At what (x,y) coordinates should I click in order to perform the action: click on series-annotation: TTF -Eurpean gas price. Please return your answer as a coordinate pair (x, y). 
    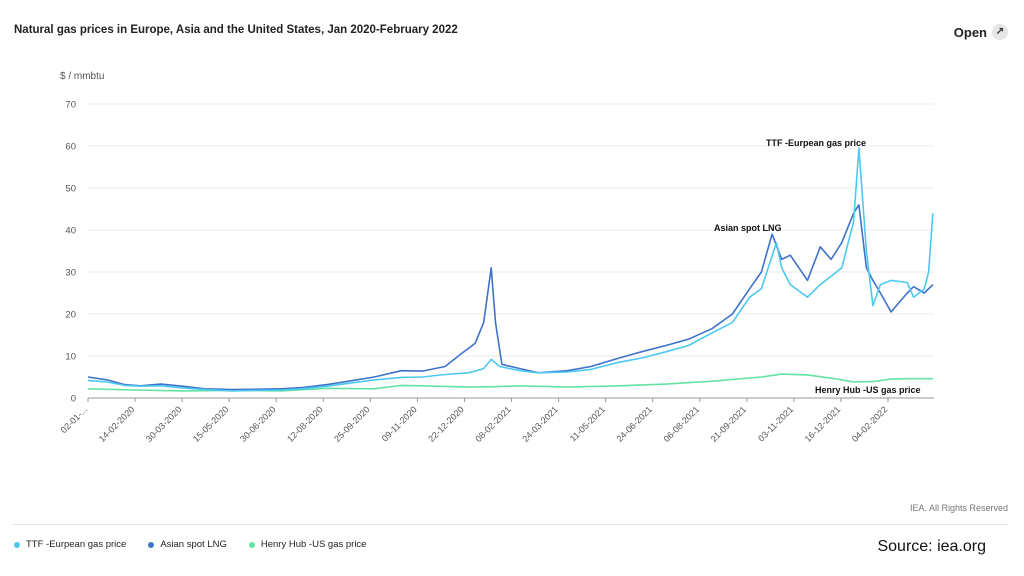
    Looking at the image, I should click on (816, 143).